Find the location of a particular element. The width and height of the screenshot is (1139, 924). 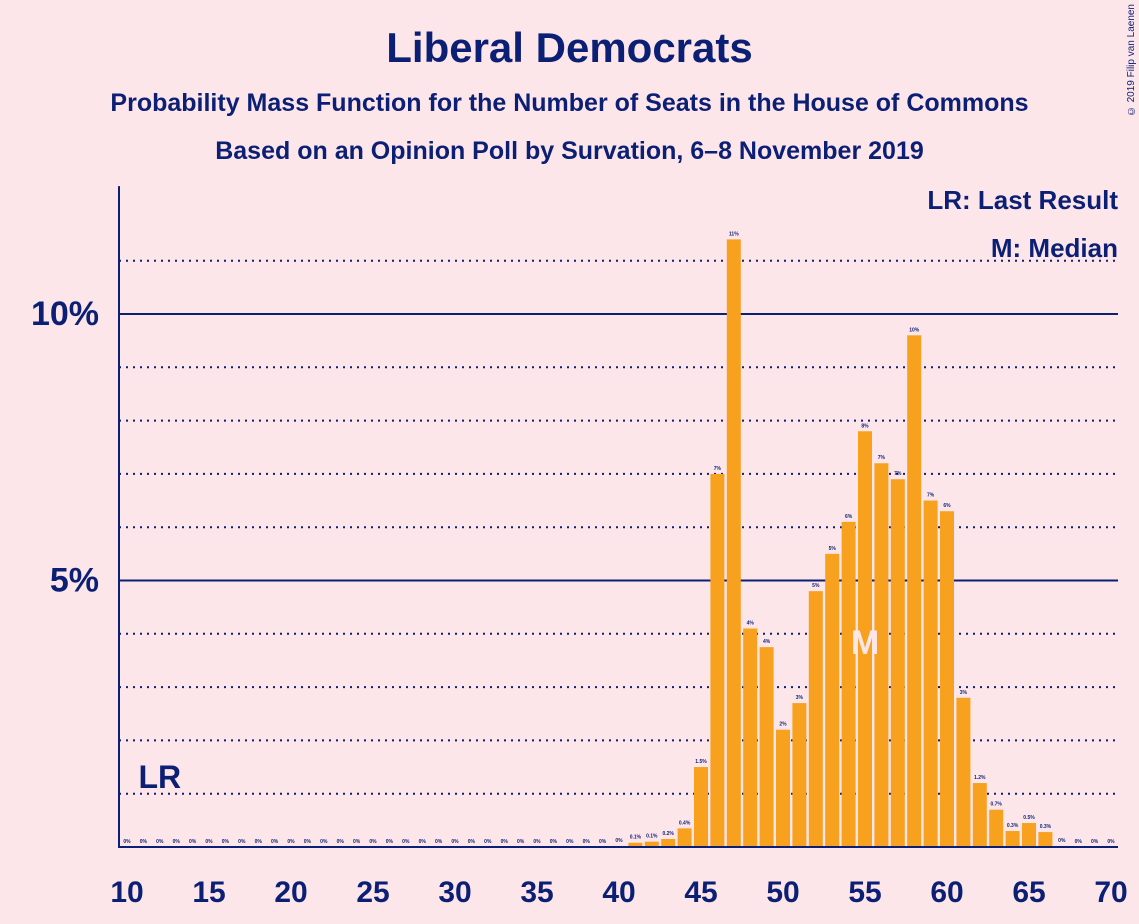

x-tick-label: 30 is located at coordinates (454, 892).